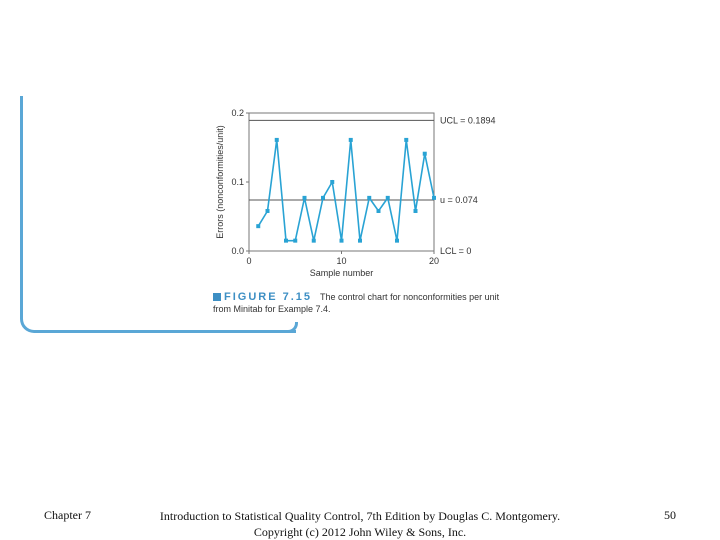 Image resolution: width=720 pixels, height=540 pixels. Describe the element at coordinates (341, 261) in the screenshot. I see `x-tick-label: 10` at that location.